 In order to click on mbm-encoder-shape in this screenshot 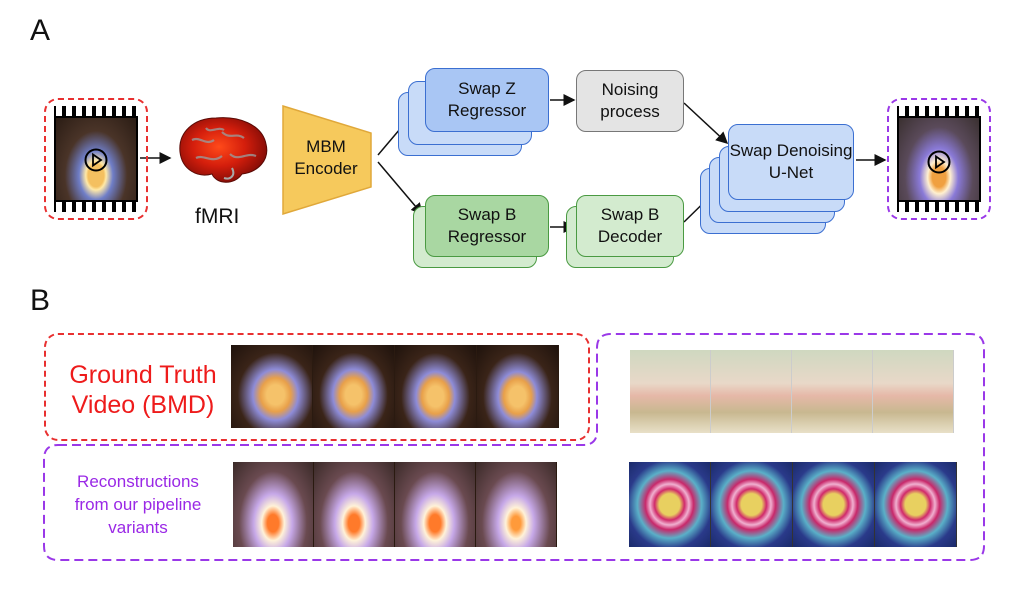, I will do `click(327, 160)`.